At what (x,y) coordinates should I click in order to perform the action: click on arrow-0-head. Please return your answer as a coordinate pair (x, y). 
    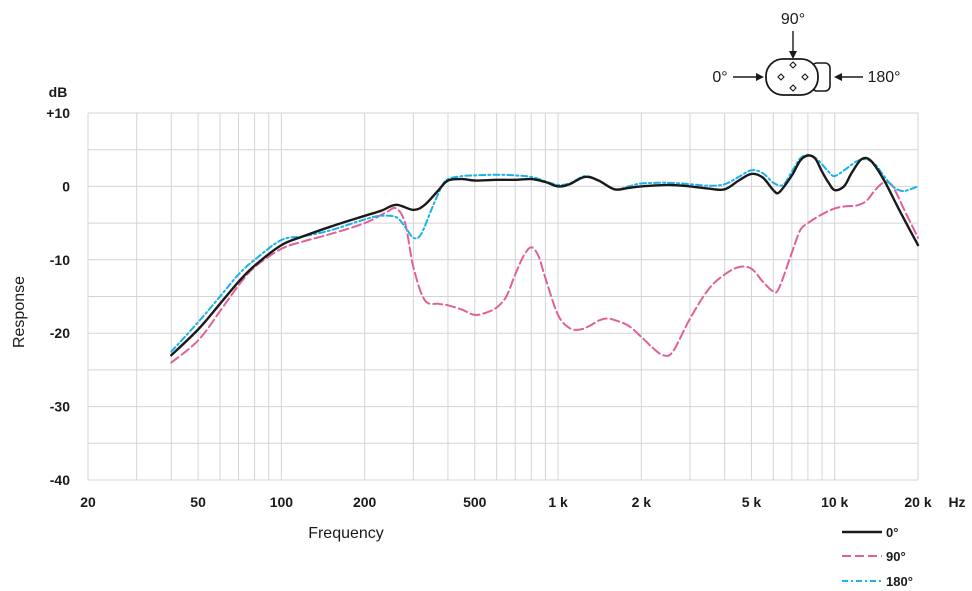
    Looking at the image, I should click on (760, 77).